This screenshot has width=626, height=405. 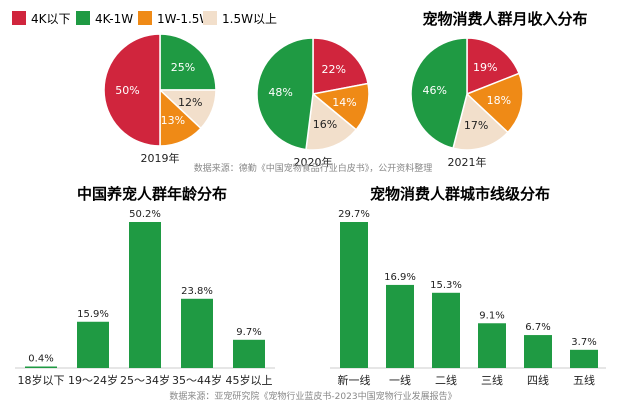 What do you see at coordinates (249, 19) in the screenshot?
I see `legend-label-over15w: 1.5W以上` at bounding box center [249, 19].